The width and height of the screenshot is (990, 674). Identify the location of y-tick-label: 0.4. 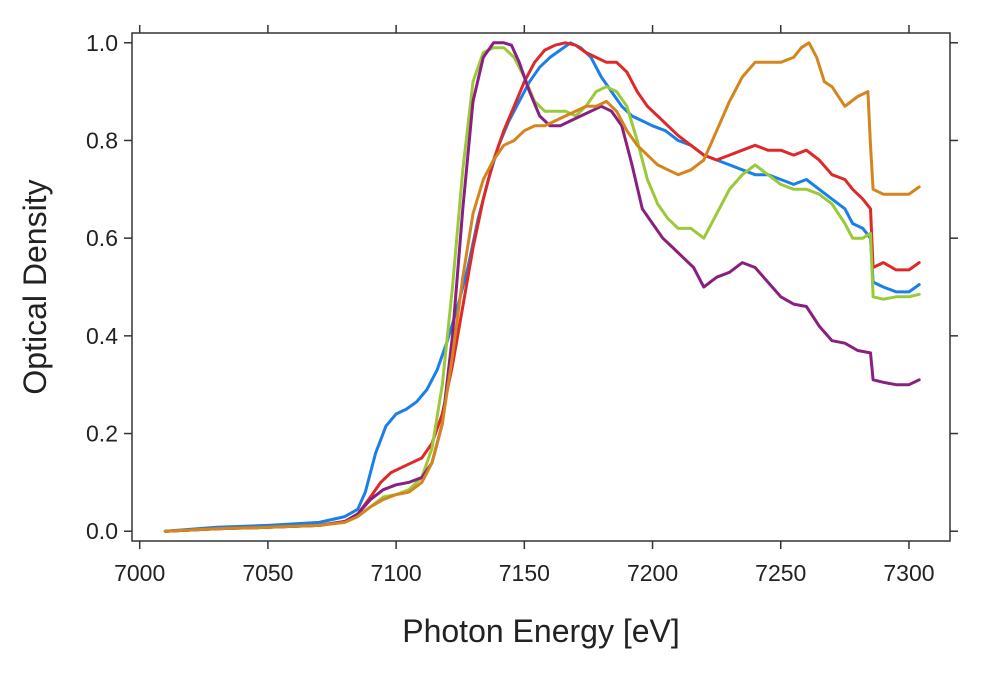
(102, 336).